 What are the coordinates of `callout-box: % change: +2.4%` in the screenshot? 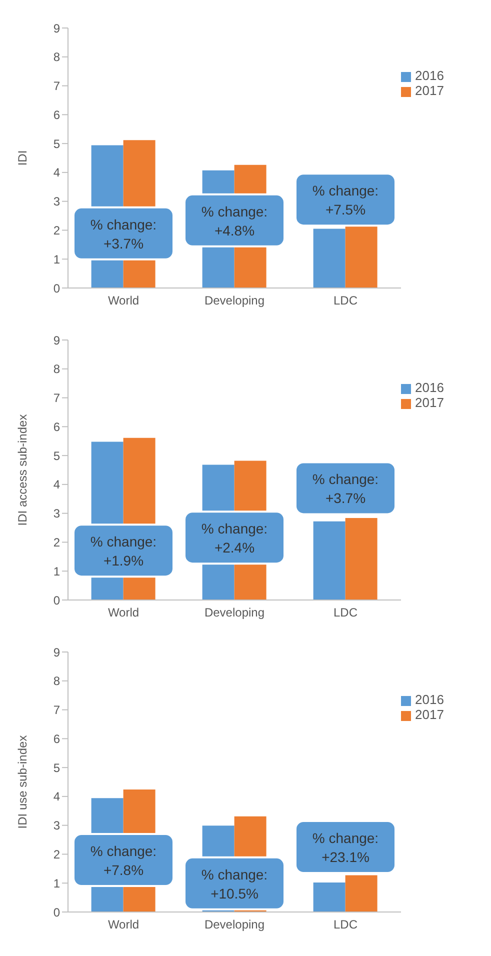 It's located at (235, 537).